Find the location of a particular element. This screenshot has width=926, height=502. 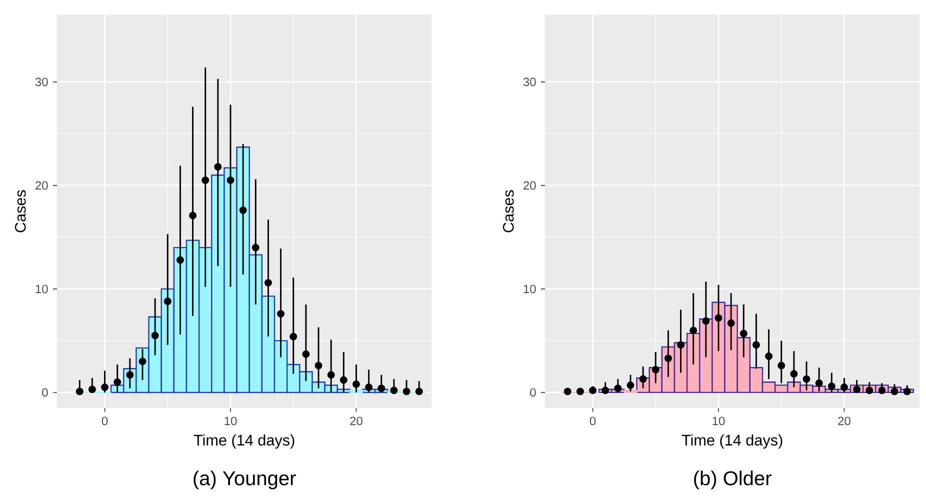

text: (b) Older is located at coordinates (733, 480).